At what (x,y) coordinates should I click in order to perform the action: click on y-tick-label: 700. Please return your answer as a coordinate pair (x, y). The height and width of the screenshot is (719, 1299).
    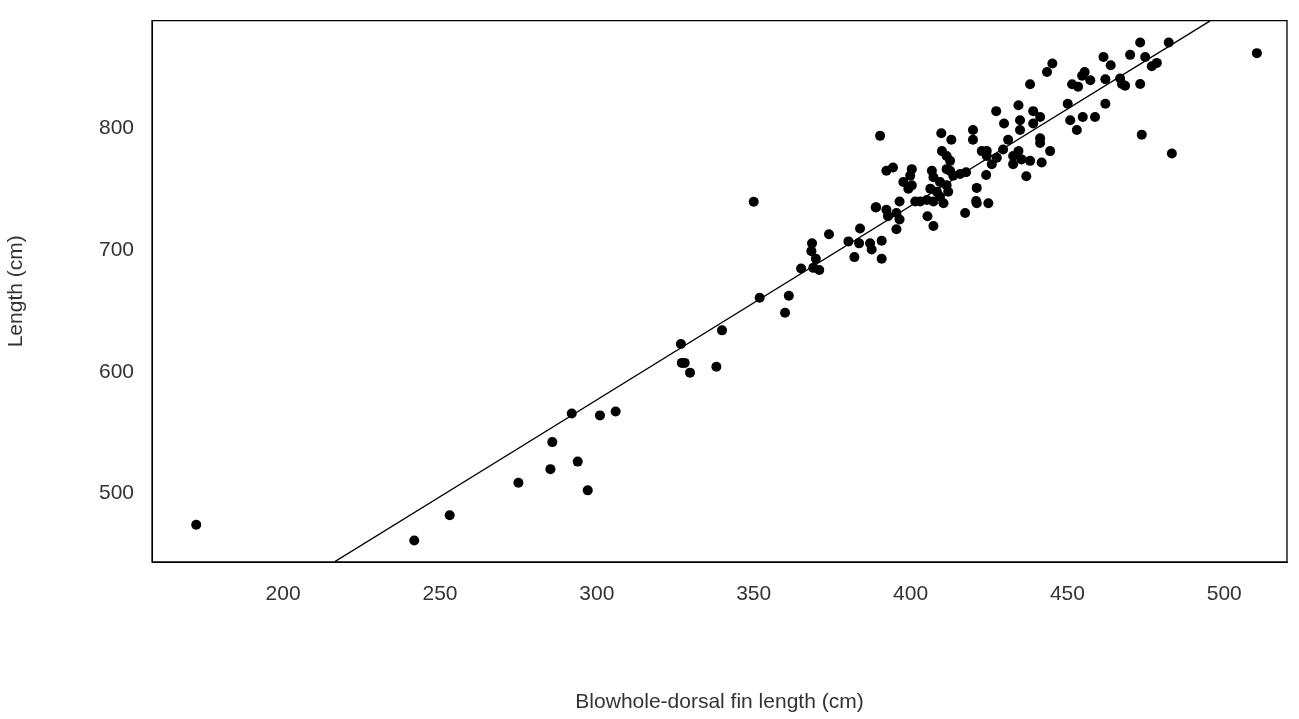
    Looking at the image, I should click on (116, 248).